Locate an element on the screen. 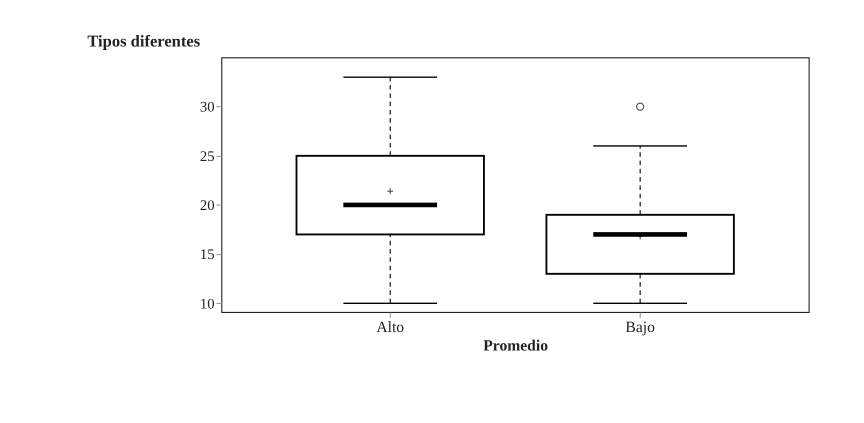 The width and height of the screenshot is (864, 423). y-tick-label: 30 is located at coordinates (207, 108).